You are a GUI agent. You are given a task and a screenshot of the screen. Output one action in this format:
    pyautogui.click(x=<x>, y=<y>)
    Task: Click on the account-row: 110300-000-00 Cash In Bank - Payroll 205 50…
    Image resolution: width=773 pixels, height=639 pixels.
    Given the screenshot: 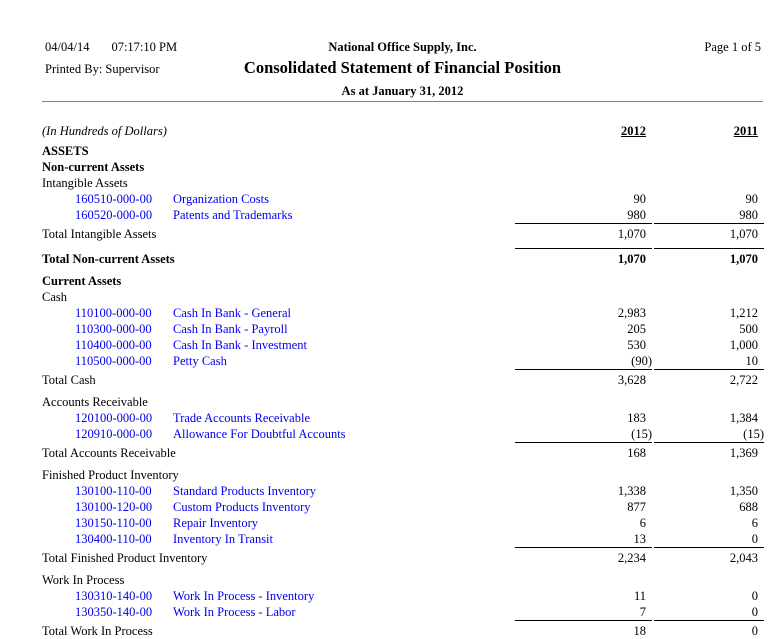 What is the action you would take?
    pyautogui.click(x=403, y=329)
    